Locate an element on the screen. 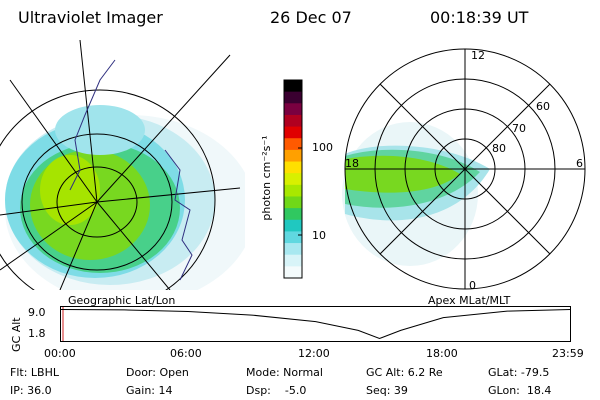  status-gain: Gain: 14 is located at coordinates (149, 390).